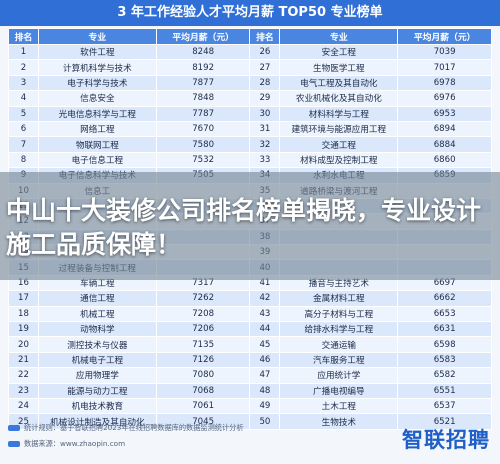 The height and width of the screenshot is (464, 500). Describe the element at coordinates (203, 314) in the screenshot. I see `cell-salary-left: 7208` at that location.